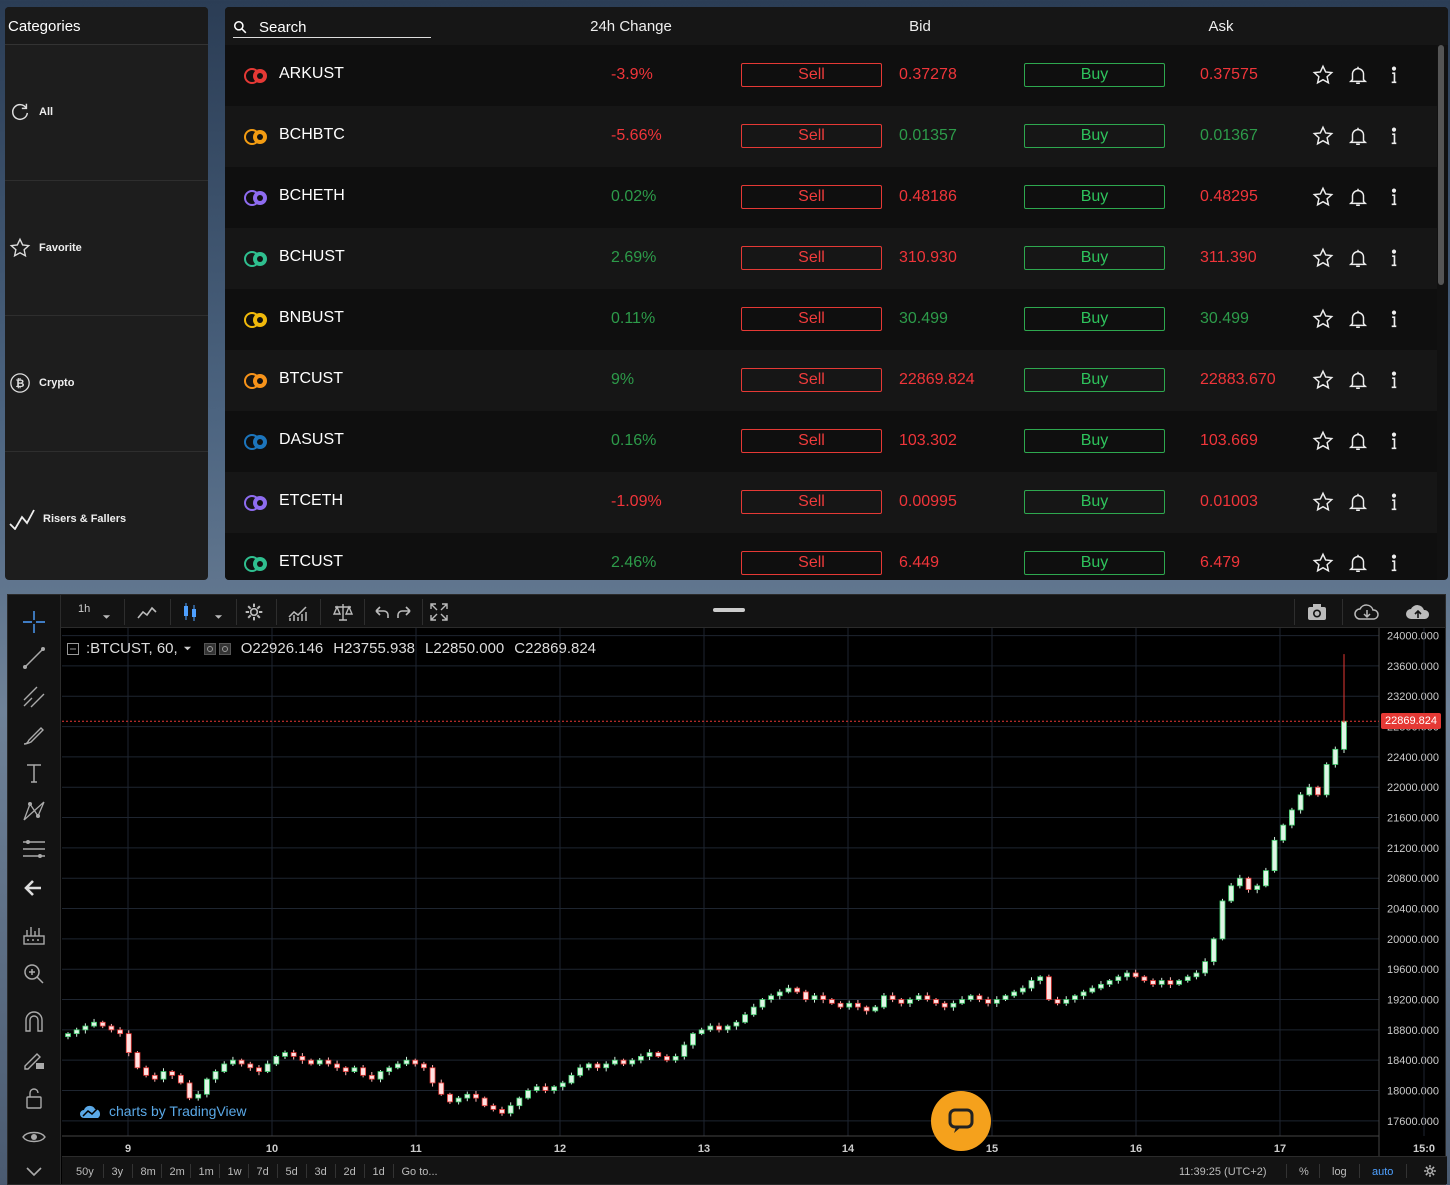 The width and height of the screenshot is (1450, 1185). I want to click on table-row: BCHBTC -5.66% Sell 0.01357 Buy 0.01367, so click(831, 136).